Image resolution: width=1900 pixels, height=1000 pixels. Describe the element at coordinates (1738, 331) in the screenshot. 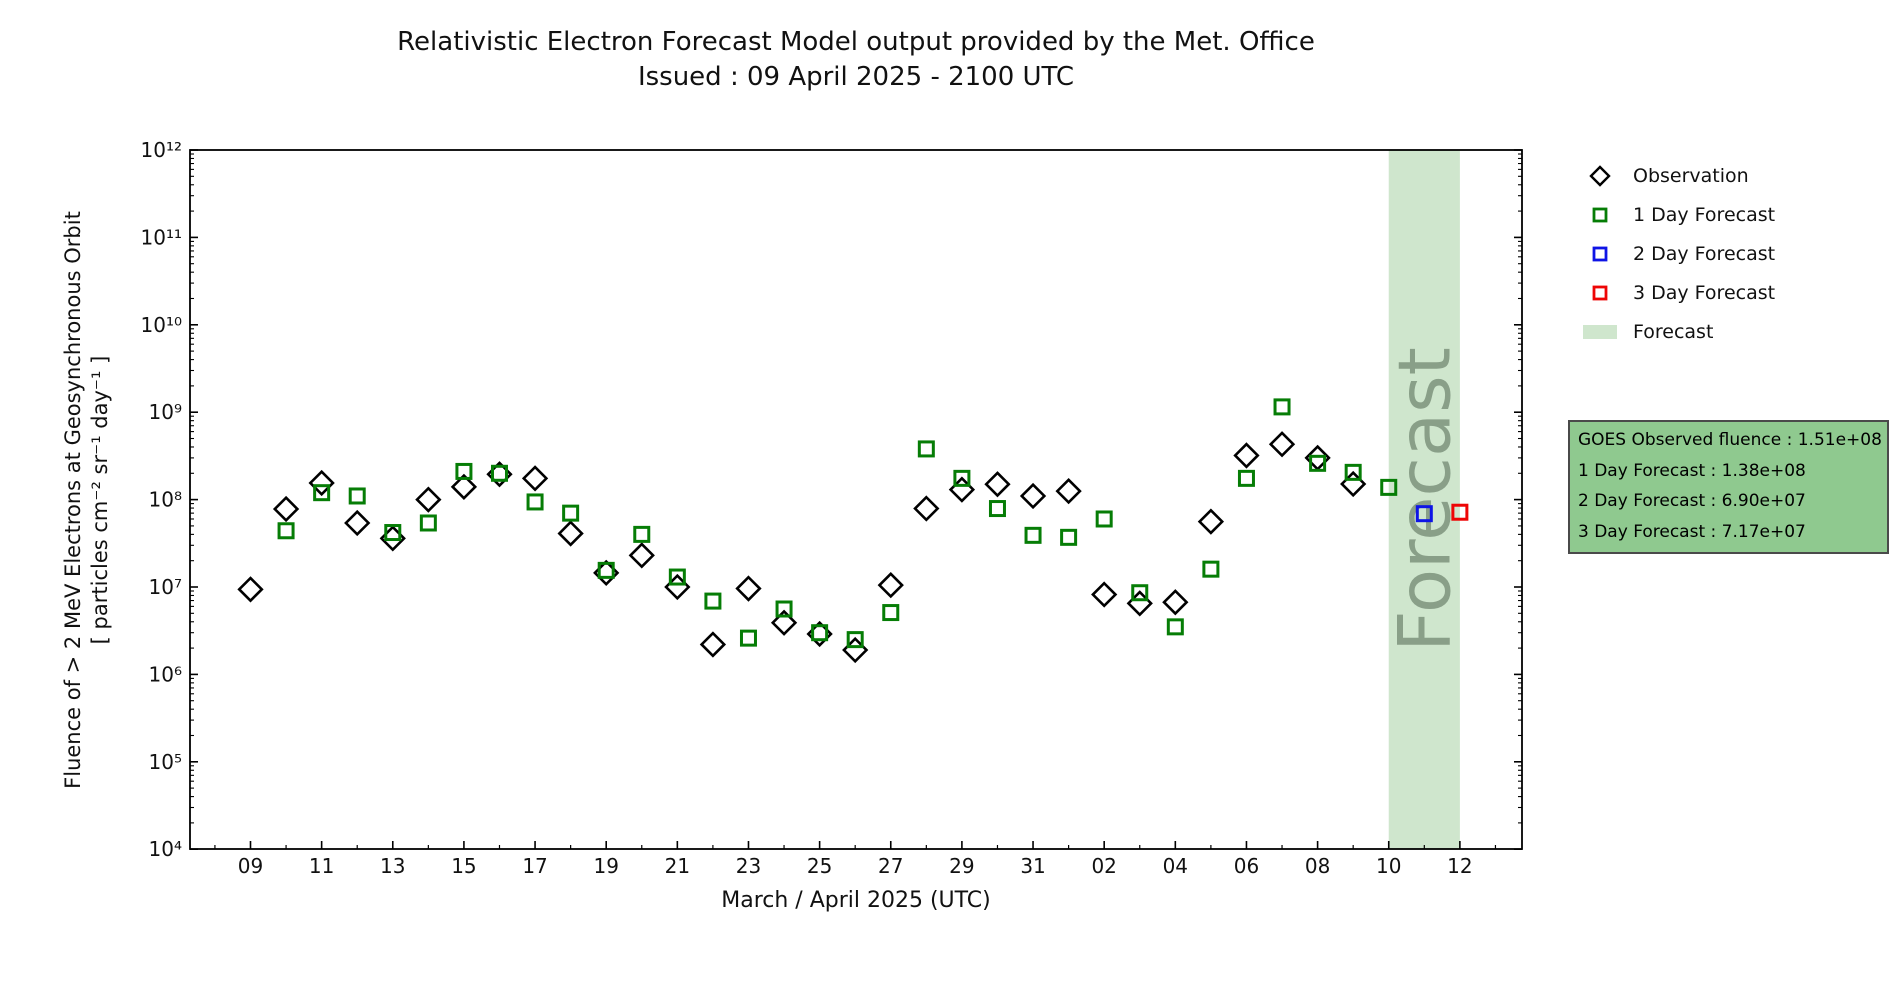

I see `legend-item-forecast: Forecast` at that location.